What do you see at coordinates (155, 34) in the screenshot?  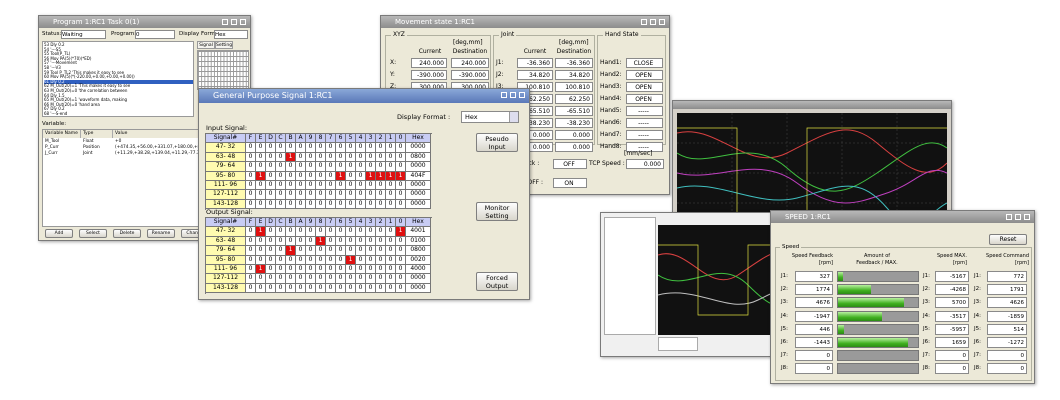 I see `program-field: 0` at bounding box center [155, 34].